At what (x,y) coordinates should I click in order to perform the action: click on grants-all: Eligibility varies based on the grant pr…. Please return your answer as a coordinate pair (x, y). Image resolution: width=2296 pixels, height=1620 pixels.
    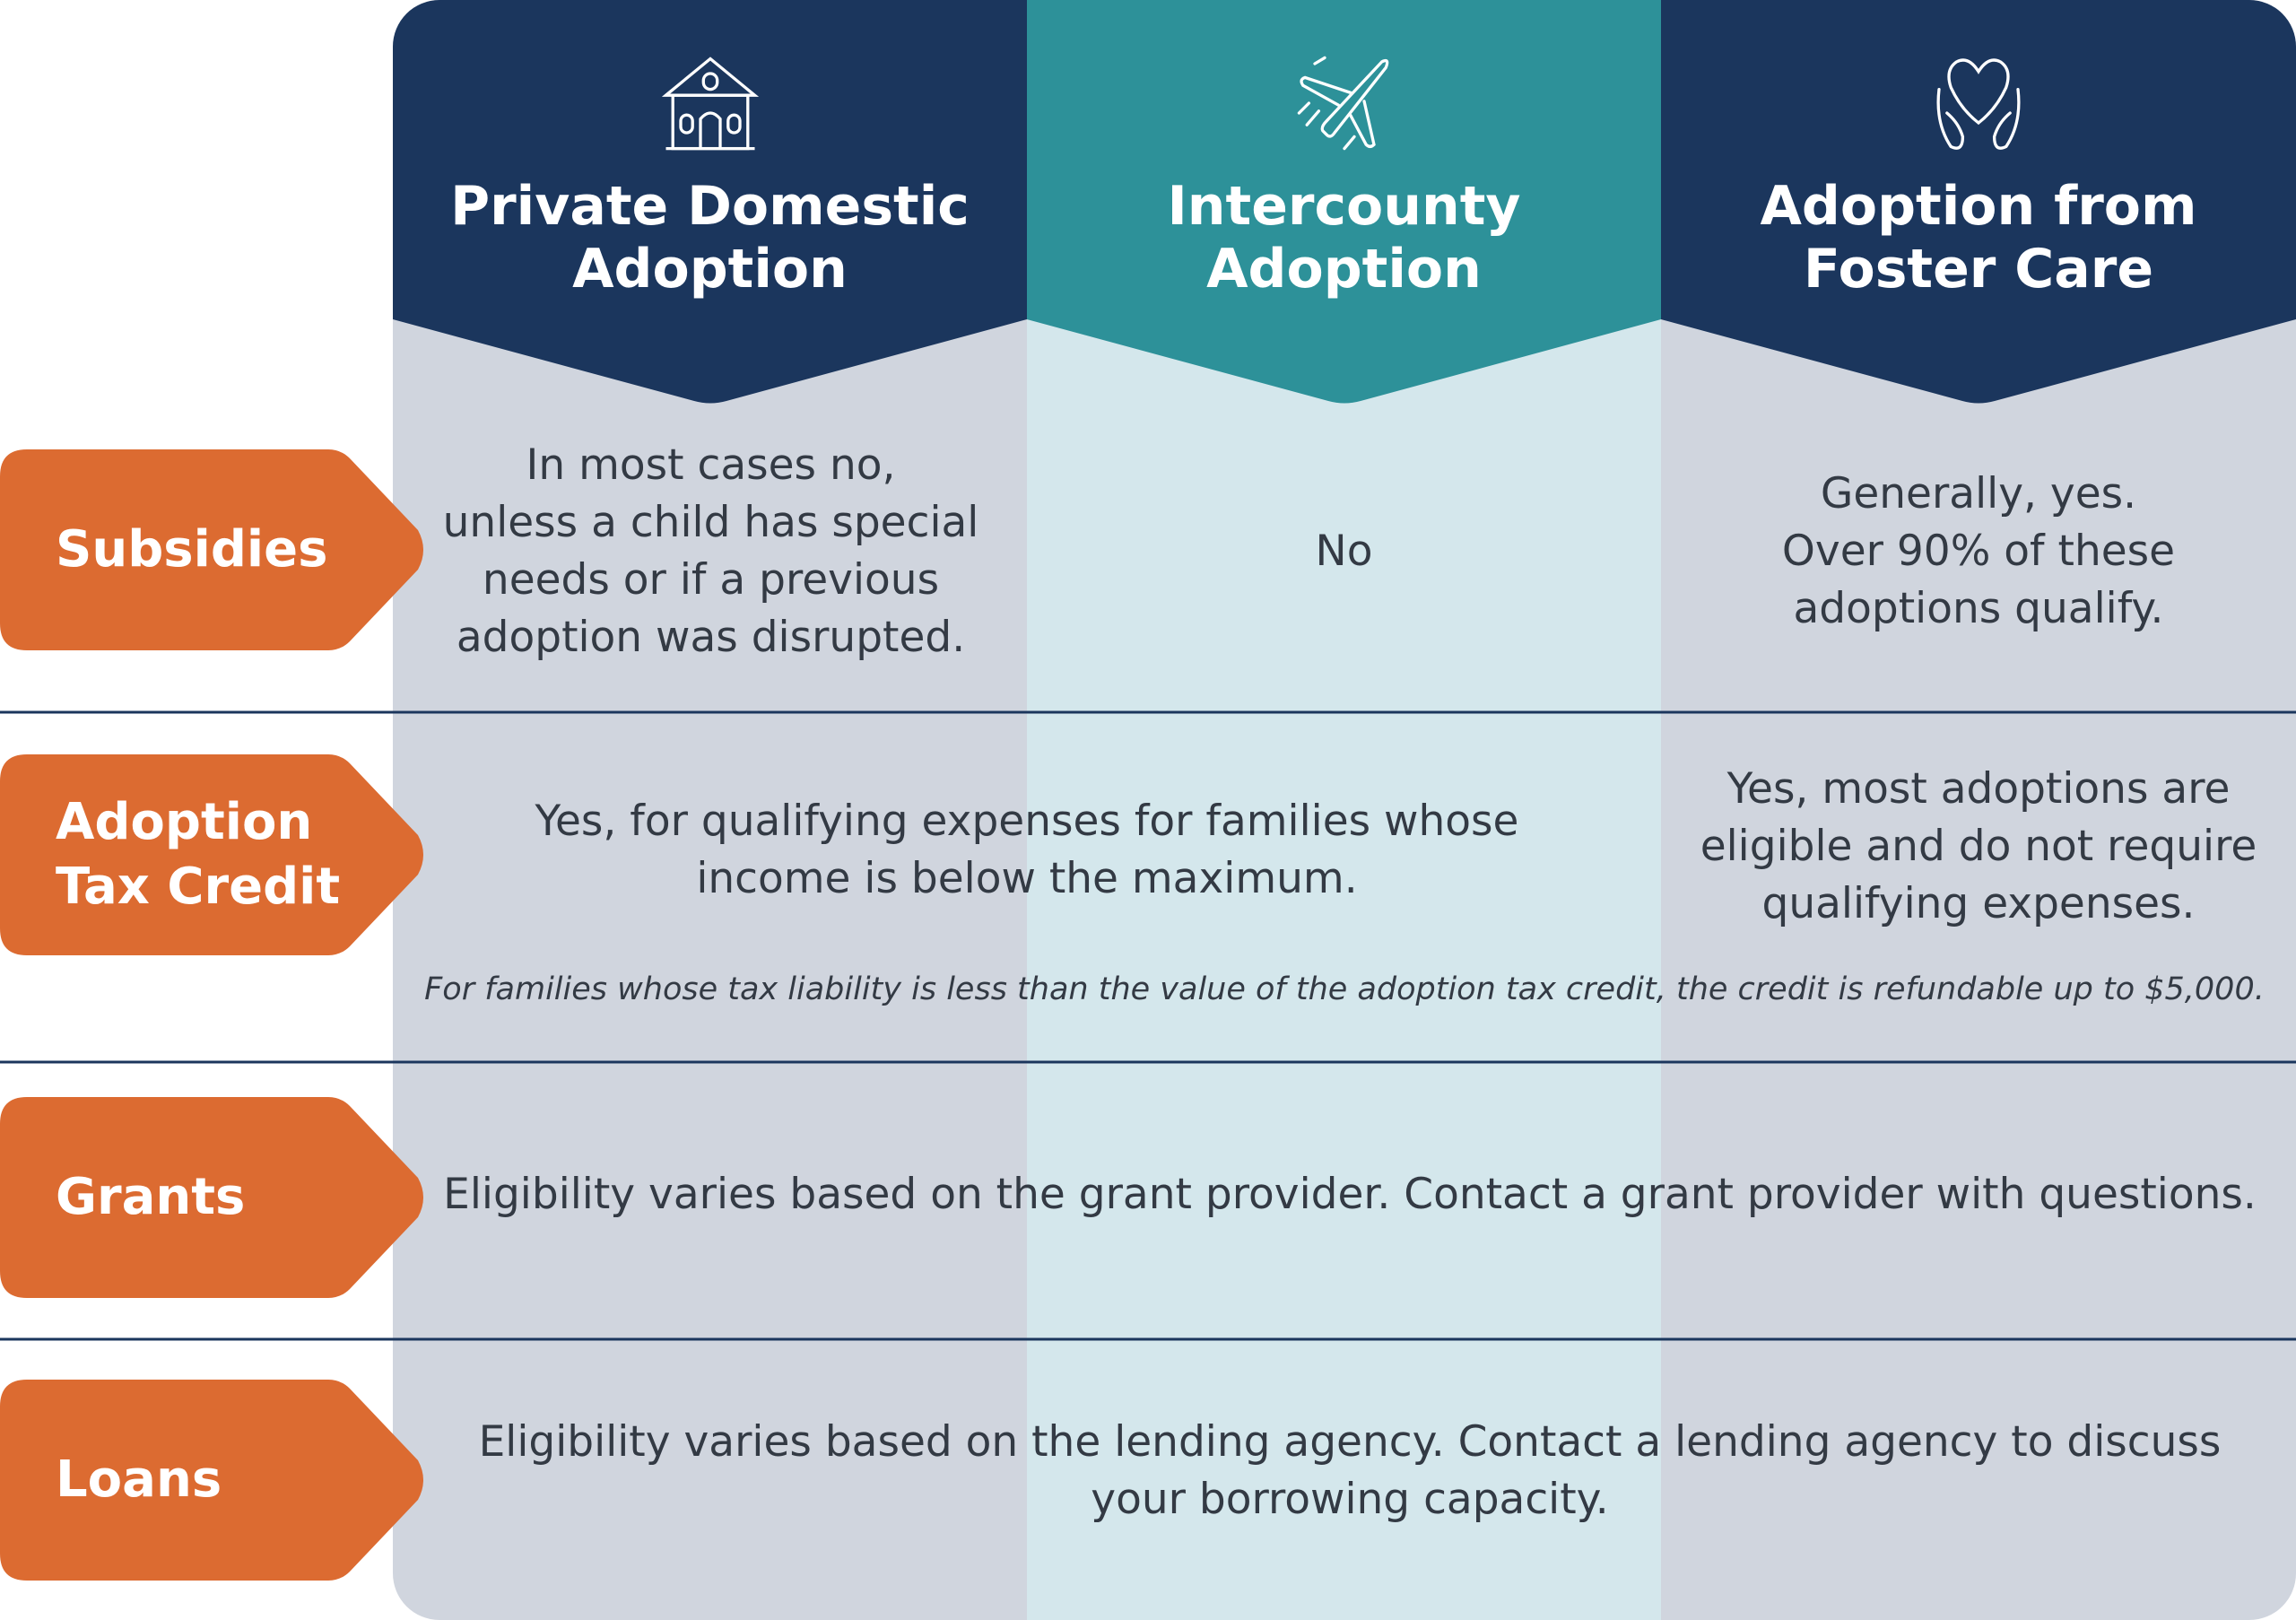
    Looking at the image, I should click on (1350, 1195).